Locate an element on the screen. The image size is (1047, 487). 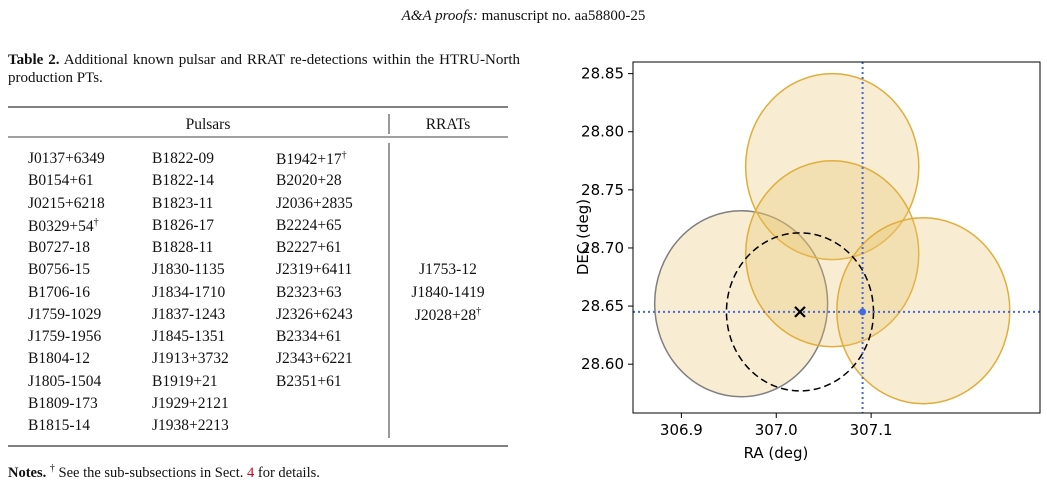
table-cell: J1759-1956 is located at coordinates (65, 336).